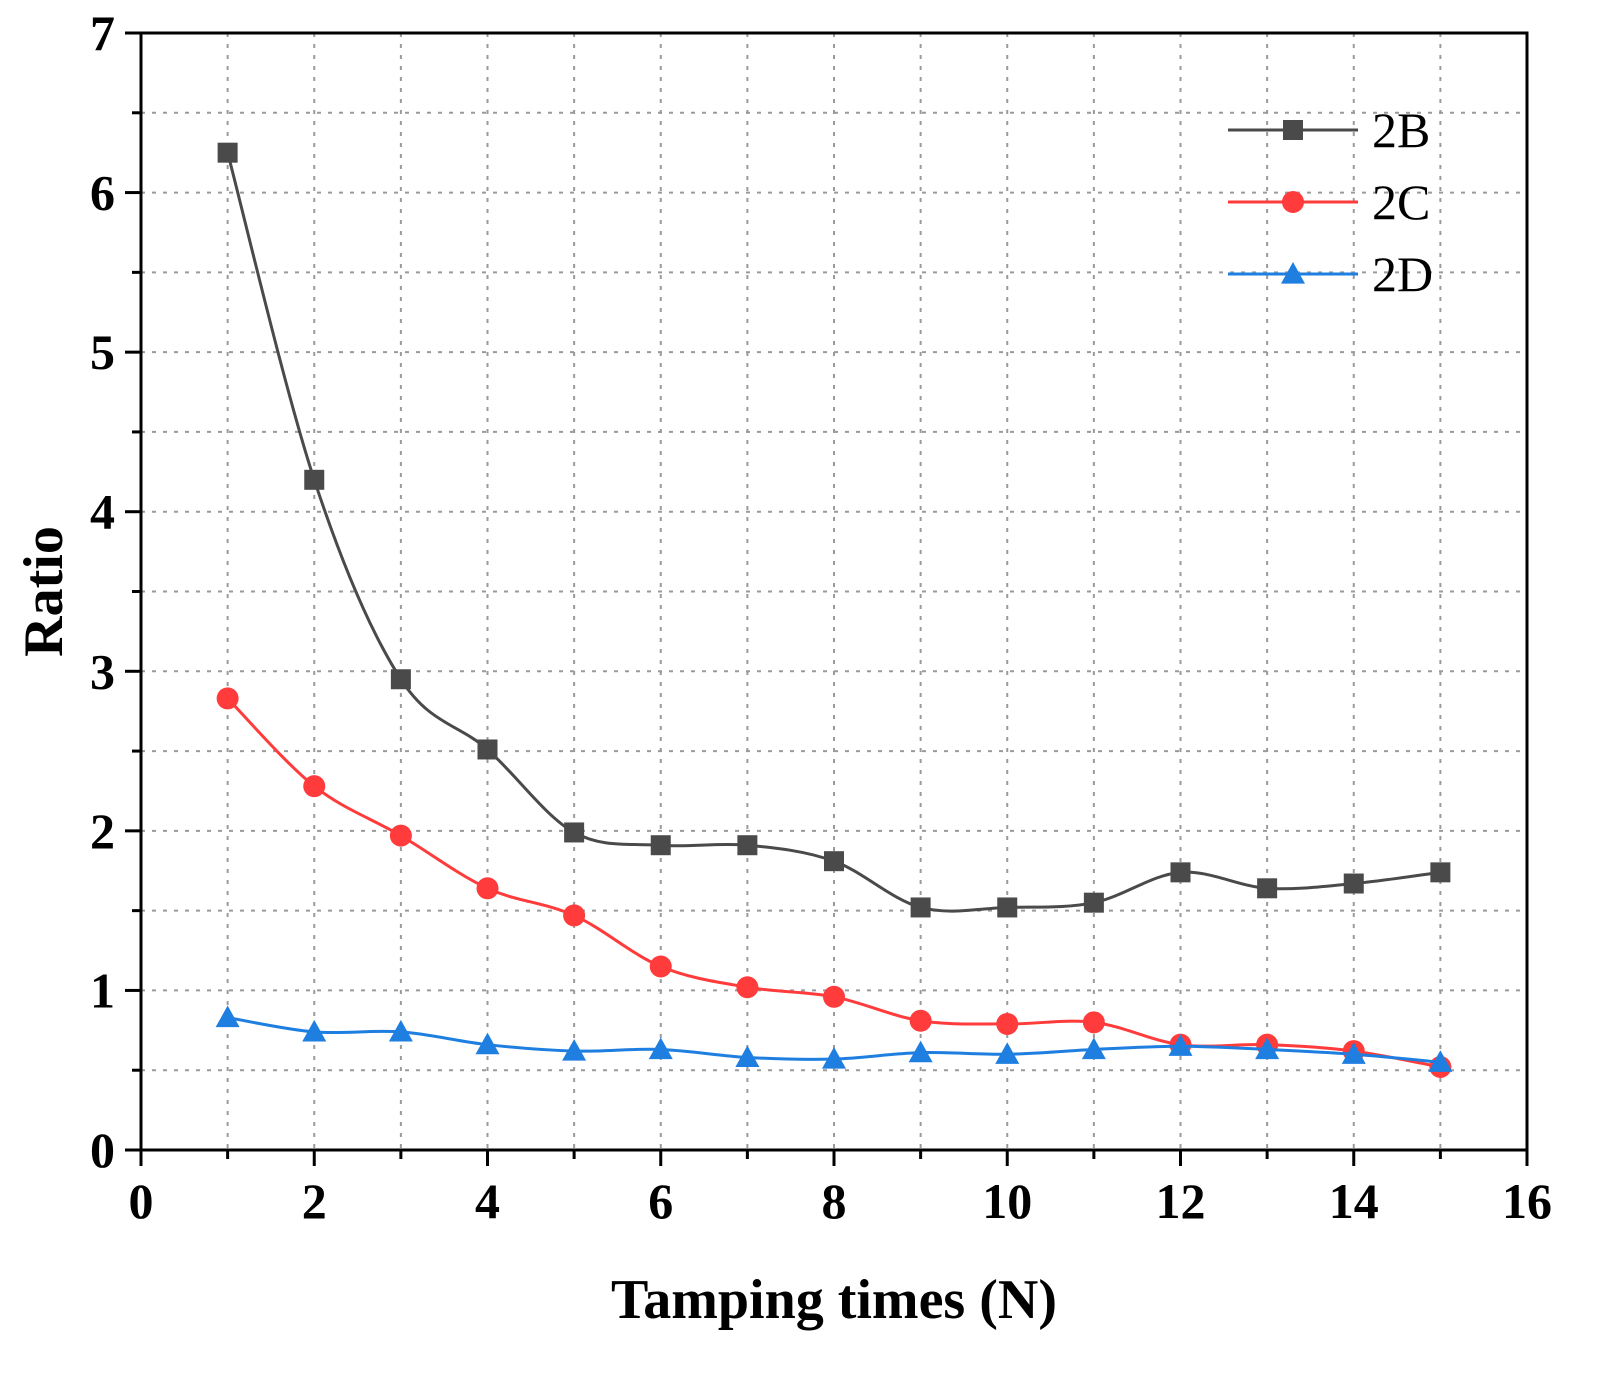 This screenshot has height=1376, width=1606. What do you see at coordinates (1401, 130) in the screenshot?
I see `legend-label-2B: 2B` at bounding box center [1401, 130].